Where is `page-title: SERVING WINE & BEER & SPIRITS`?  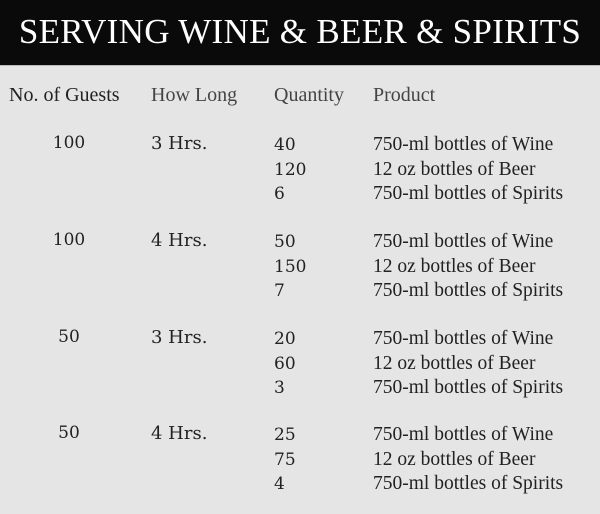
page-title: SERVING WINE & BEER & SPIRITS is located at coordinates (300, 31).